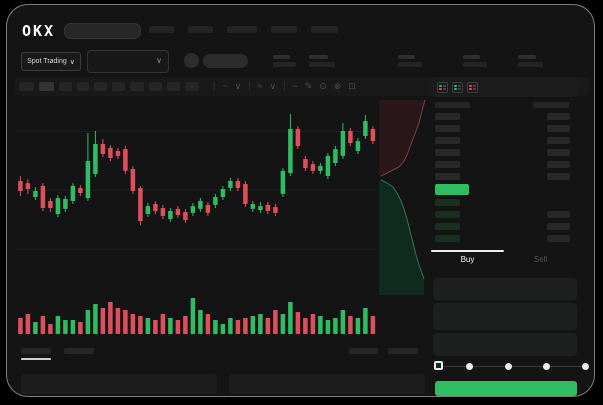 The width and height of the screenshot is (603, 405). What do you see at coordinates (225, 61) in the screenshot?
I see `account-button` at bounding box center [225, 61].